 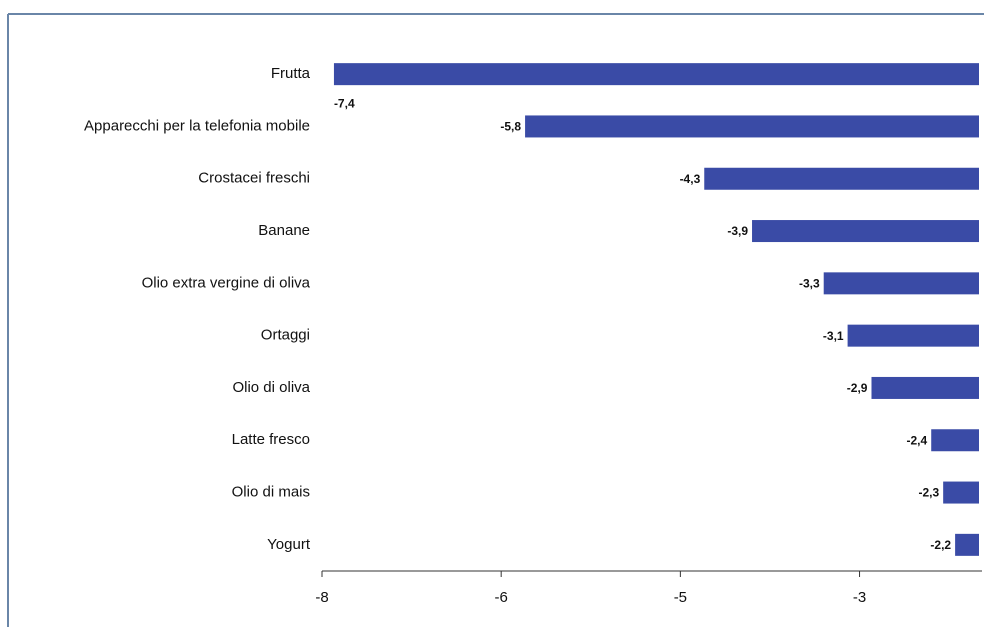 What do you see at coordinates (321, 597) in the screenshot?
I see `x-tick-label: -8` at bounding box center [321, 597].